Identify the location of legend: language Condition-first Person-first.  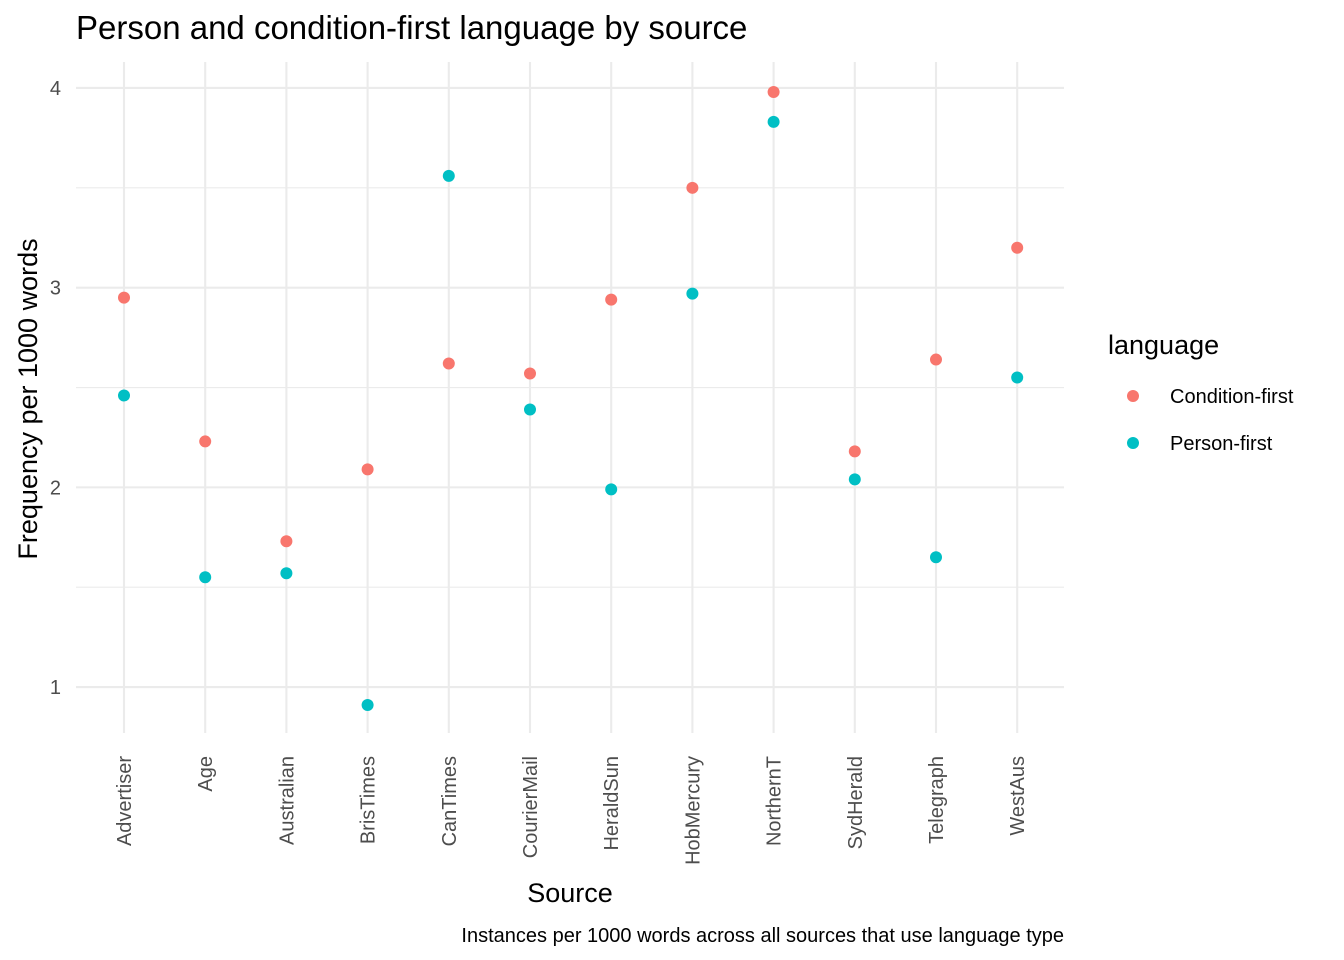
(1201, 392).